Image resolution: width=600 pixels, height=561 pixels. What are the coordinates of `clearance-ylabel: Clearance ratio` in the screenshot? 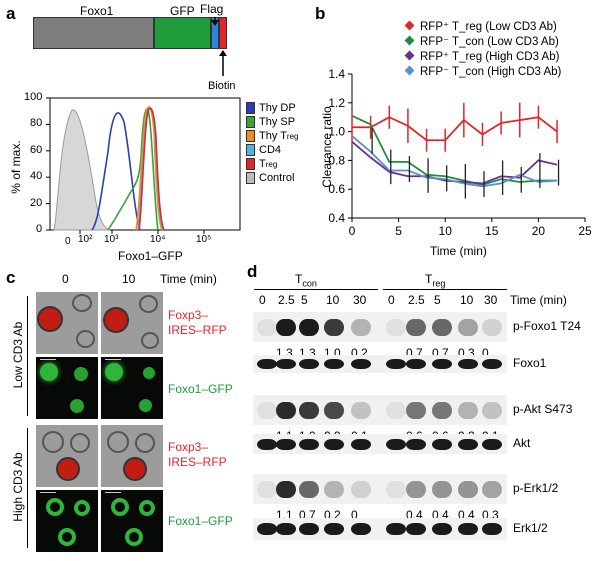 It's located at (327, 147).